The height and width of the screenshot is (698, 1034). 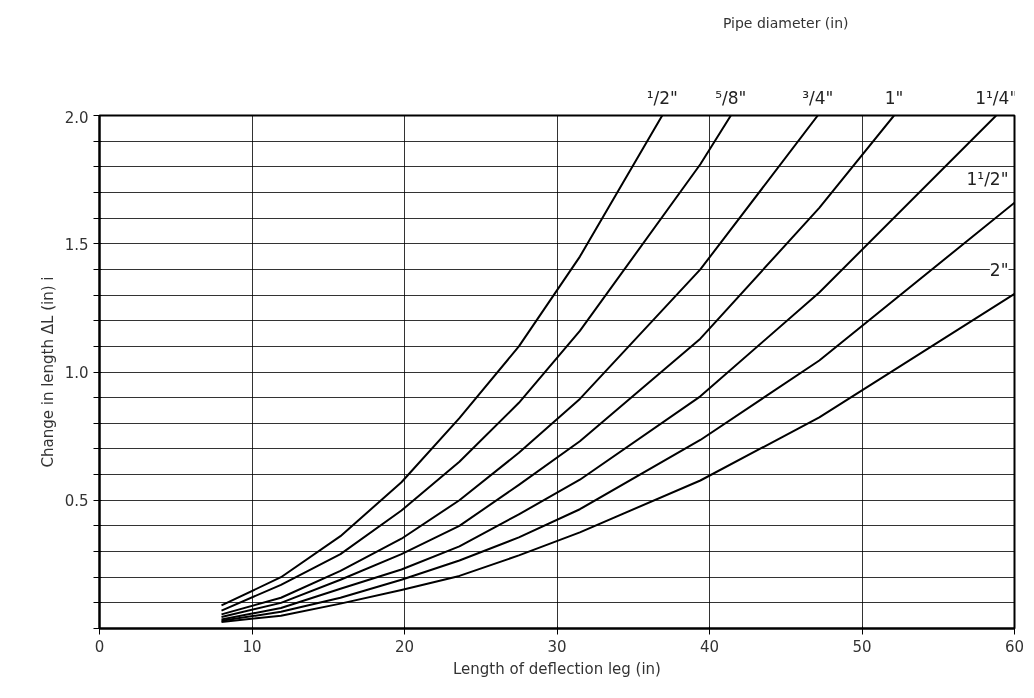 I want to click on x-tick-label: 0, so click(x=99, y=646).